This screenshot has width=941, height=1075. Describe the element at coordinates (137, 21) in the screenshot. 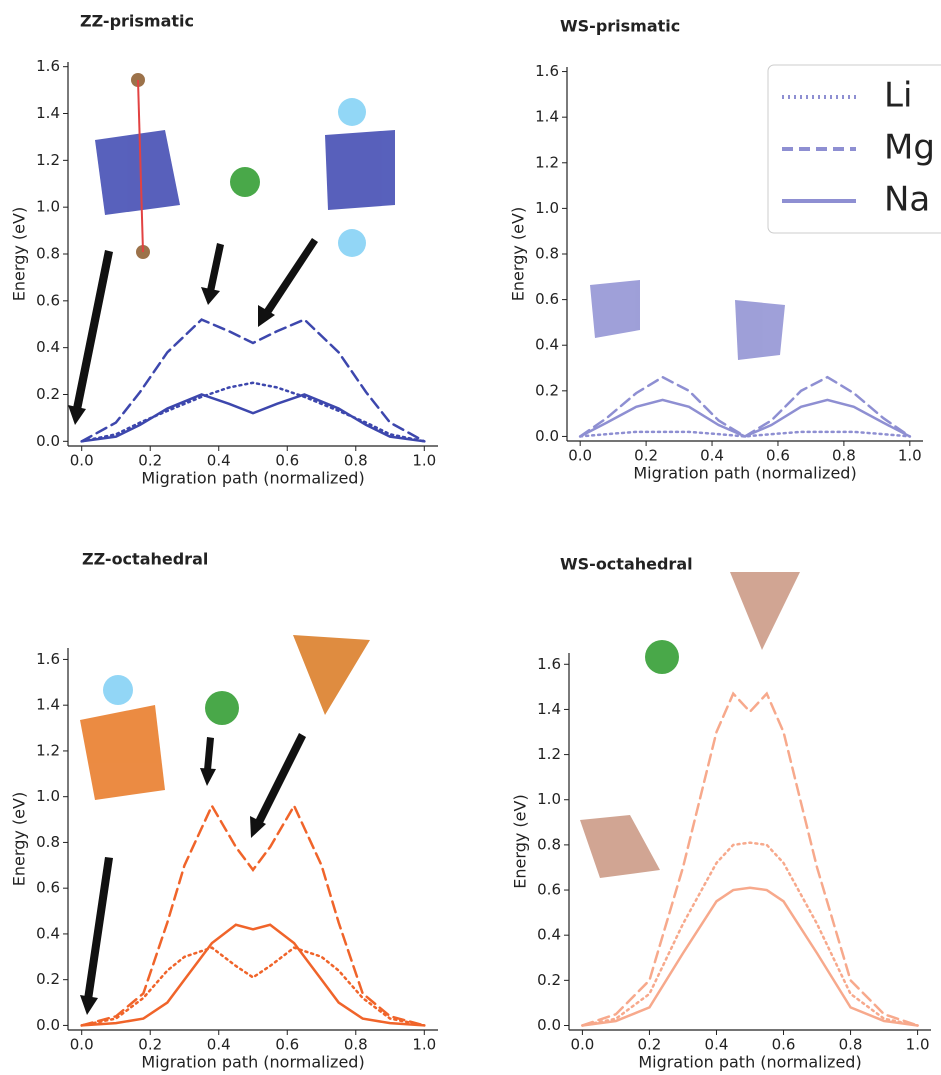

I see `chart-title: ZZ-prismatic` at that location.